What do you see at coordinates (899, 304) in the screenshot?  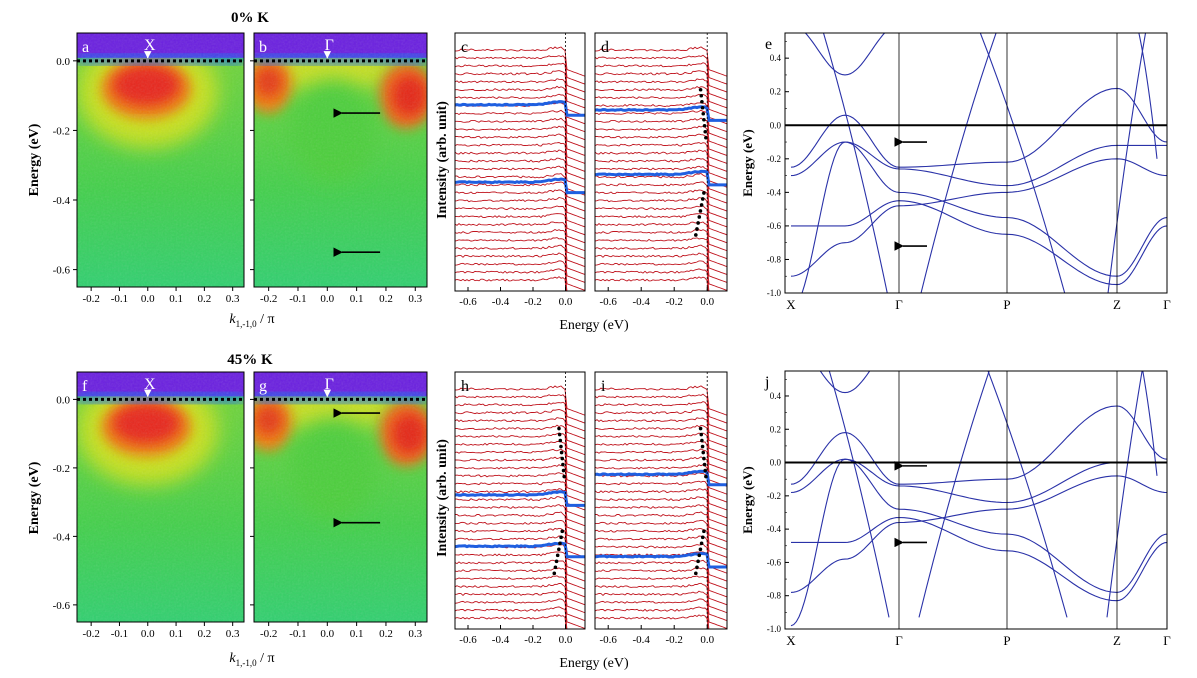 I see `kpoint-tick-label: Γ` at bounding box center [899, 304].